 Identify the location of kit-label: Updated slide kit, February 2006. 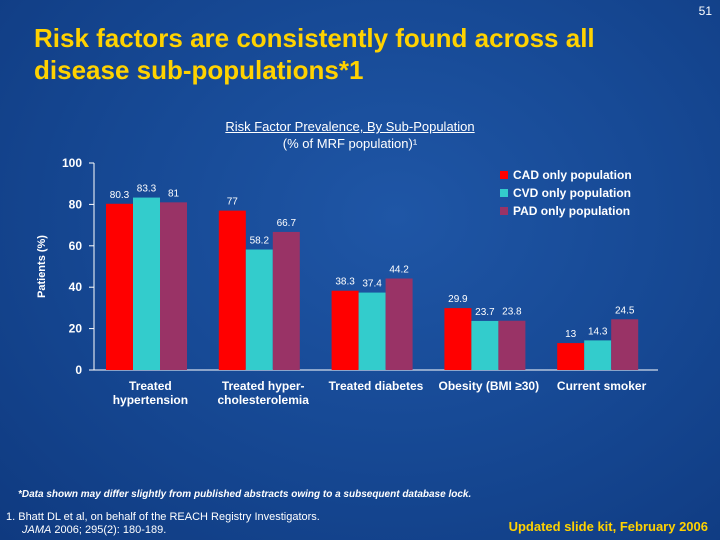
(608, 526).